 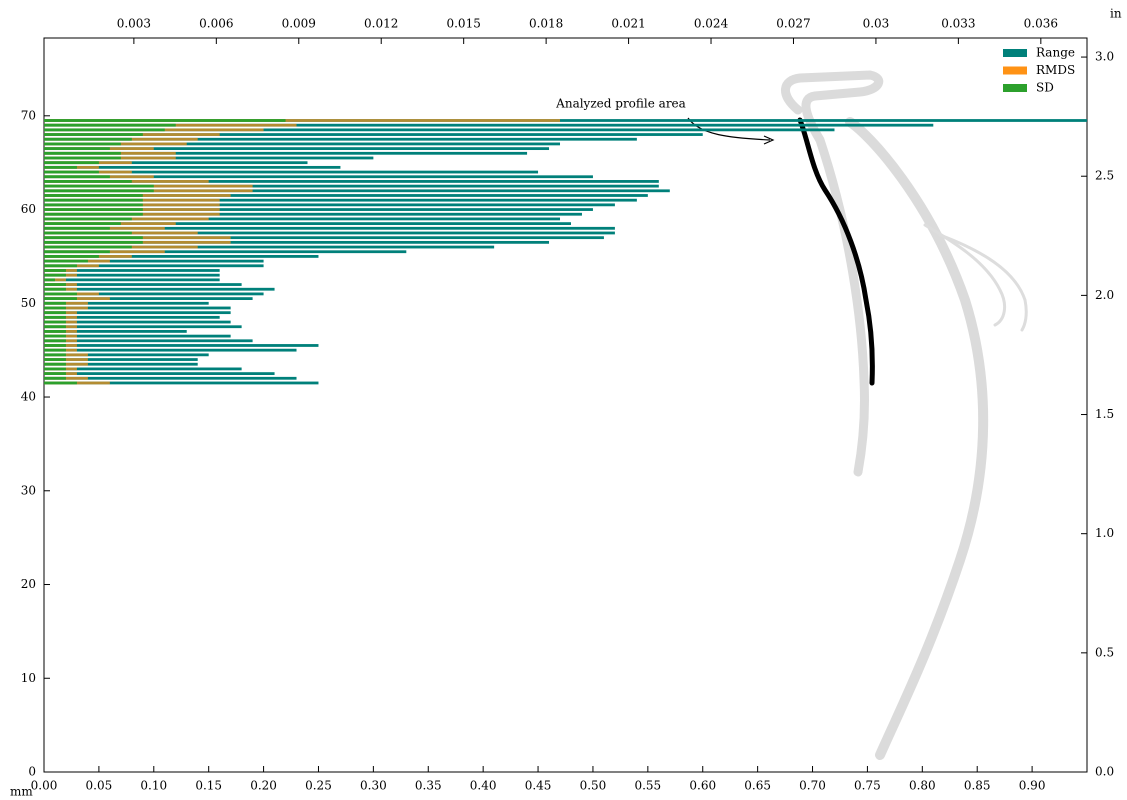 What do you see at coordinates (757, 786) in the screenshot?
I see `x-tick-label: 0.65` at bounding box center [757, 786].